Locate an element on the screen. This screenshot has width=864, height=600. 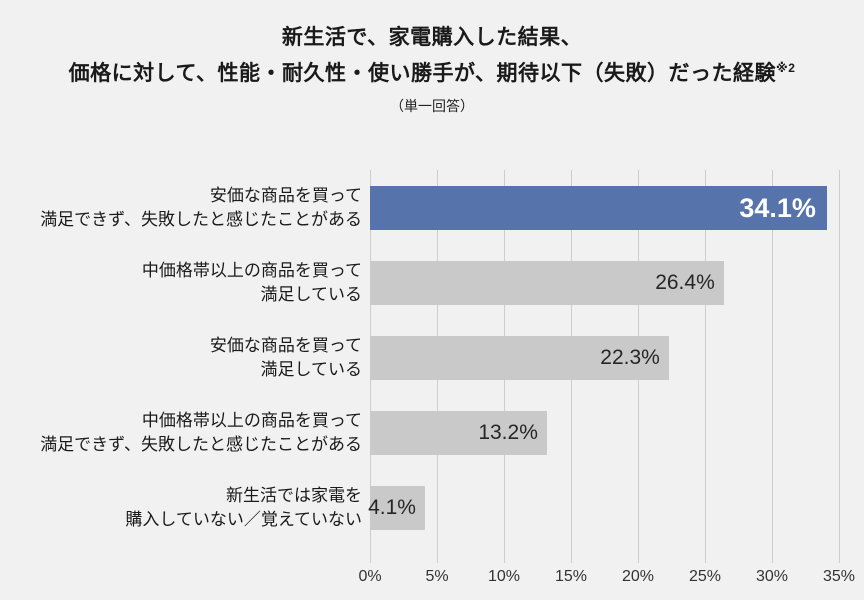
category-label: 安価な商品を買って満足している is located at coordinates (182, 357).